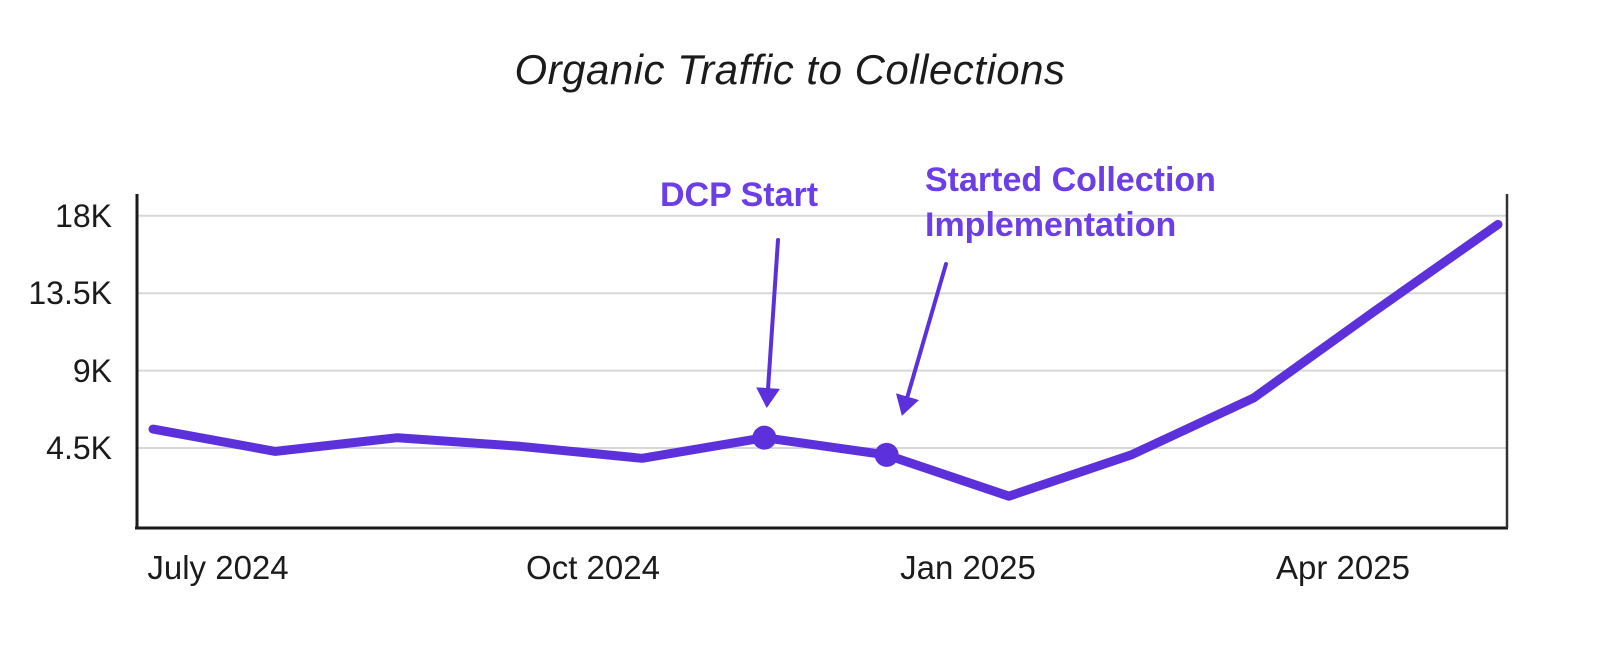 The height and width of the screenshot is (654, 1600). I want to click on annotation-sci-text-line2: Implementation, so click(1051, 225).